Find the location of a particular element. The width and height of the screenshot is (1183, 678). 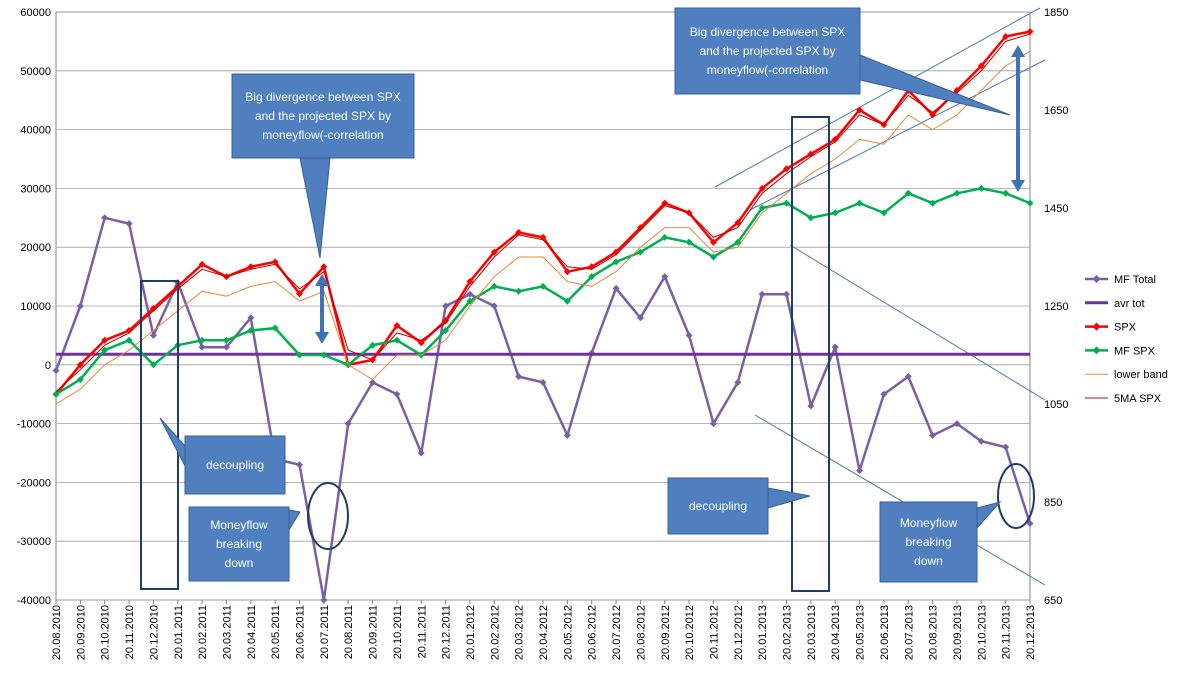

x-tick: 20.07.2013 is located at coordinates (909, 632).